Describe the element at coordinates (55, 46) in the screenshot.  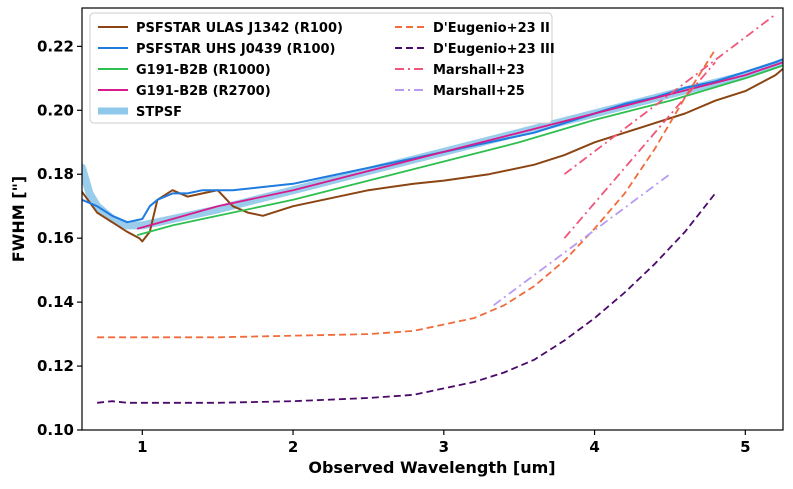
I see `y-tick-label: 0.22` at that location.